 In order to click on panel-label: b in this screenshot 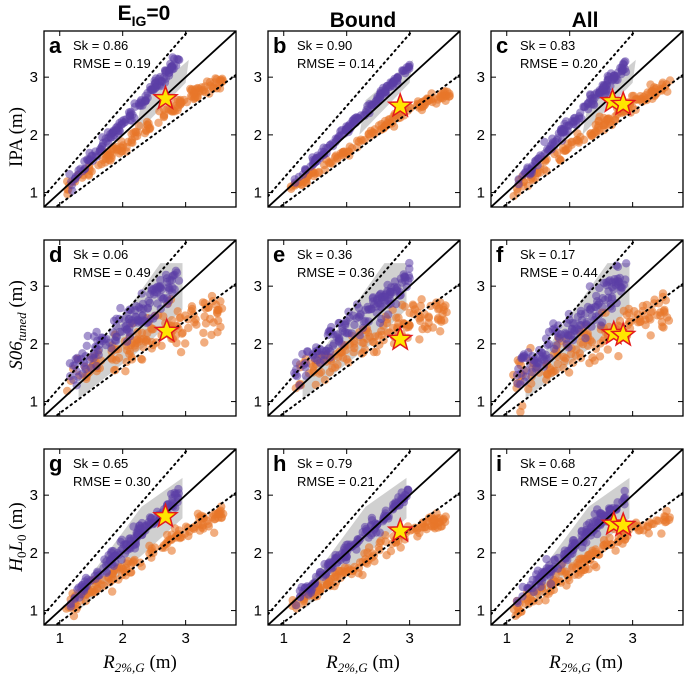, I will do `click(279, 45)`.